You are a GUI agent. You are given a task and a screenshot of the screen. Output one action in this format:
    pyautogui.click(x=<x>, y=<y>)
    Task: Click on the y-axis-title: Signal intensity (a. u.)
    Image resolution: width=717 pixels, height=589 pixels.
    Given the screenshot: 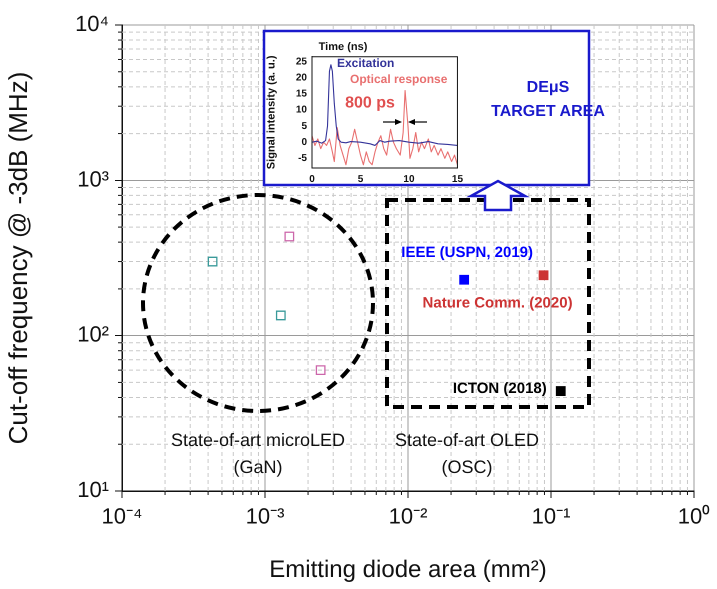 What is the action you would take?
    pyautogui.click(x=272, y=112)
    